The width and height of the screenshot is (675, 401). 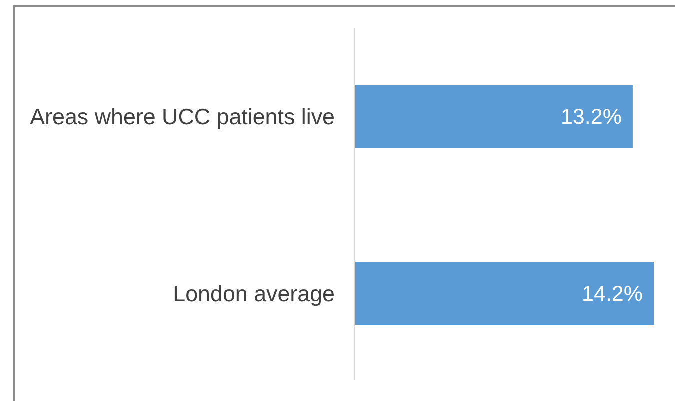 What do you see at coordinates (591, 117) in the screenshot?
I see `data-label: 13.2%` at bounding box center [591, 117].